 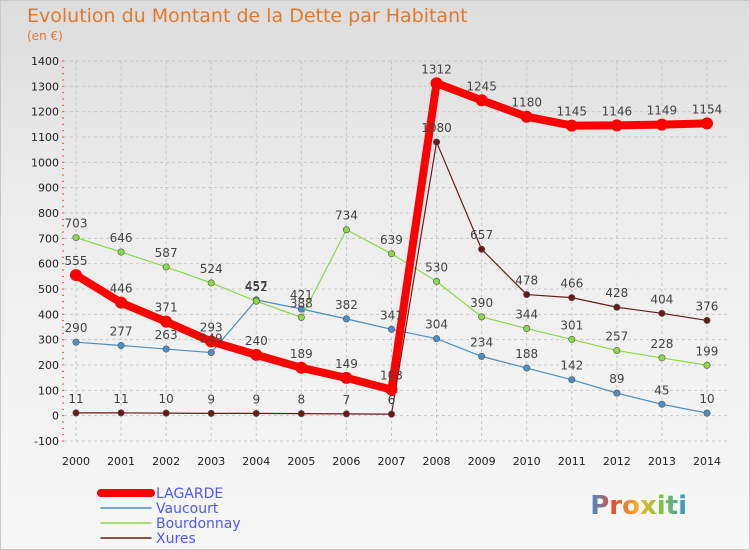 What do you see at coordinates (302, 400) in the screenshot?
I see `data-label-xures: 8` at bounding box center [302, 400].